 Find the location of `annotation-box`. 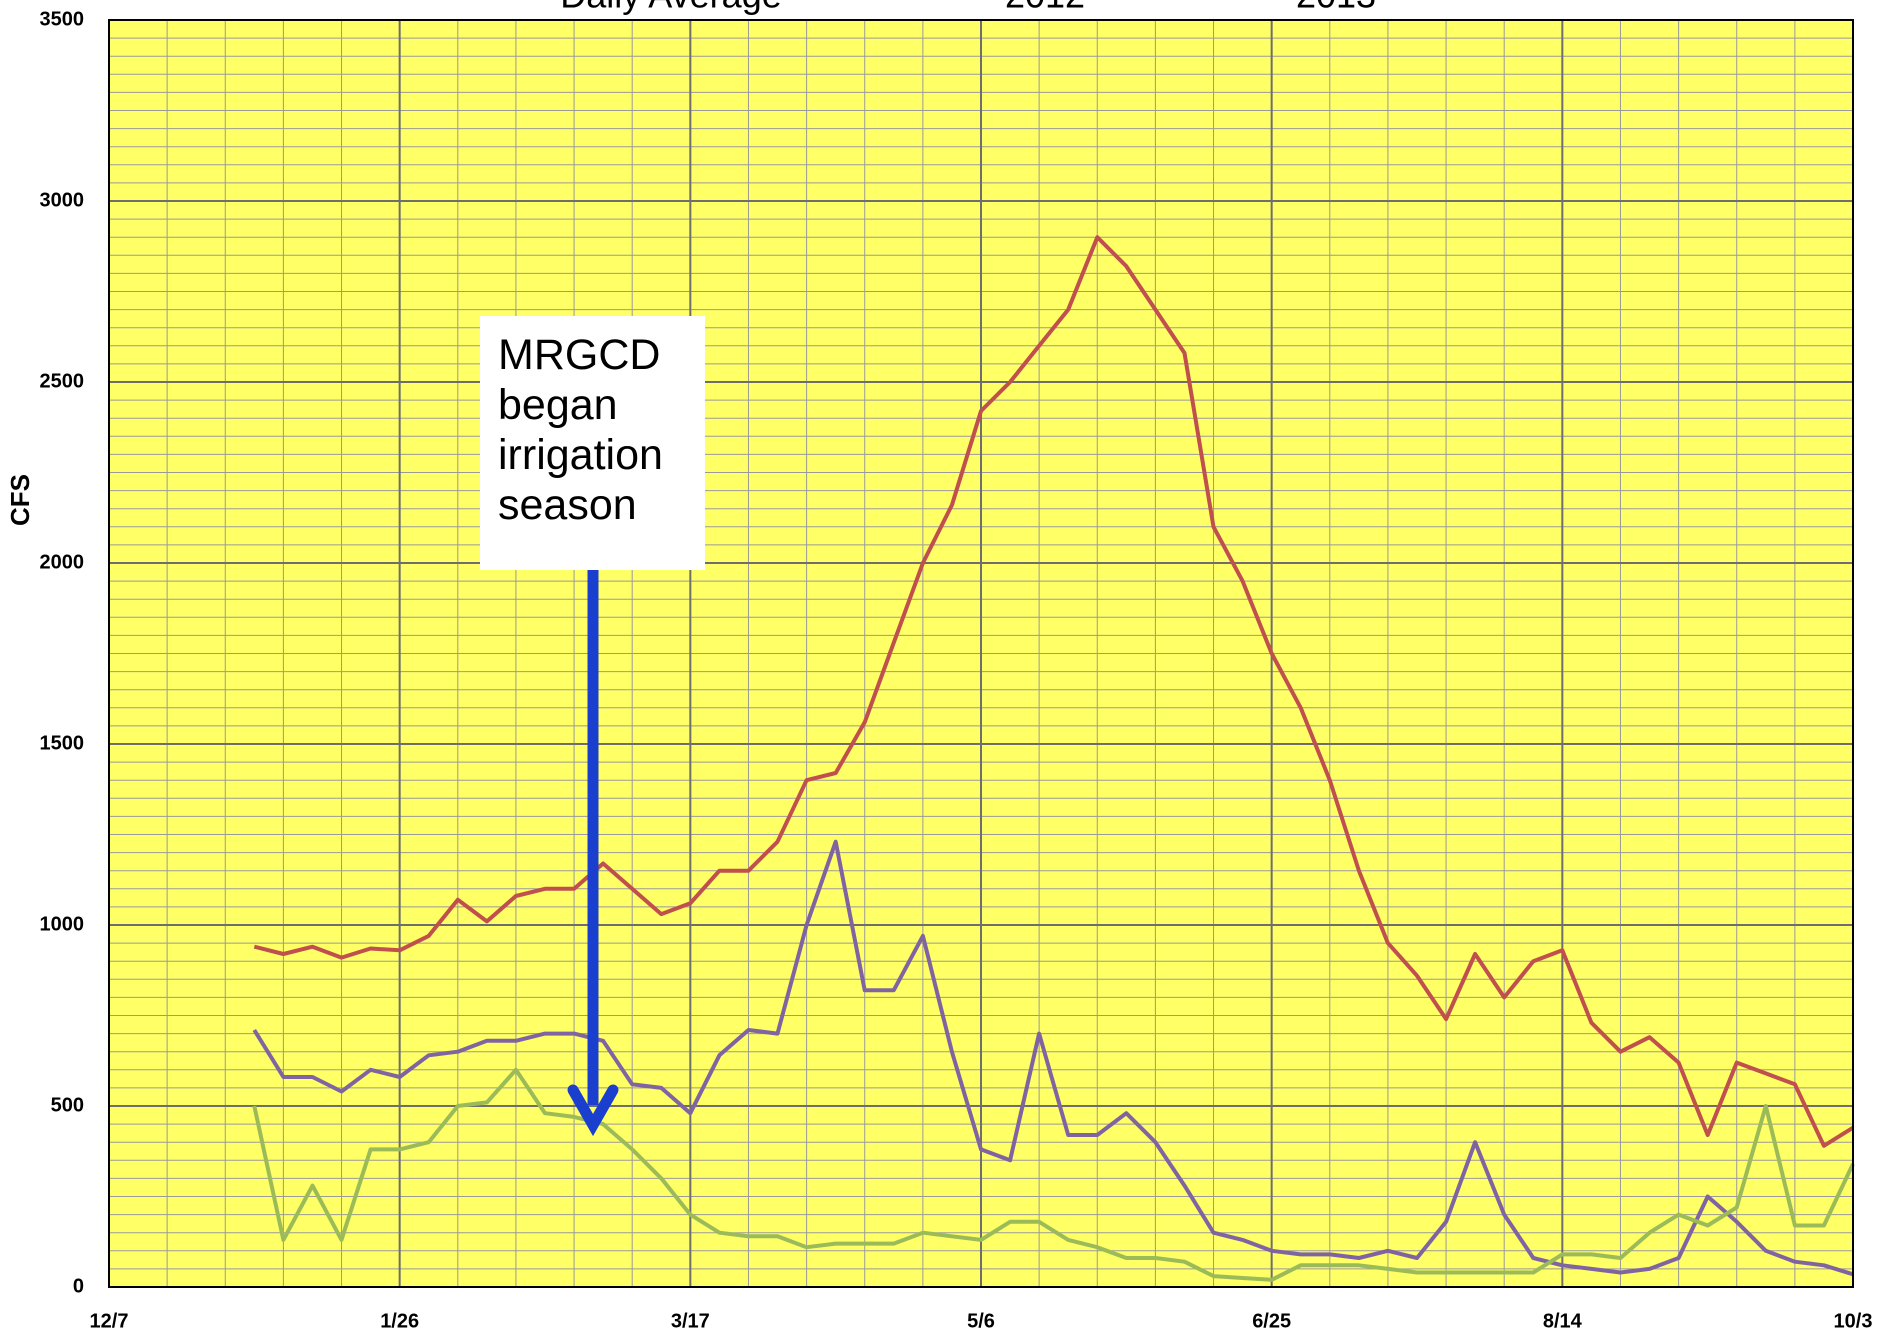

annotation-box is located at coordinates (592, 443).